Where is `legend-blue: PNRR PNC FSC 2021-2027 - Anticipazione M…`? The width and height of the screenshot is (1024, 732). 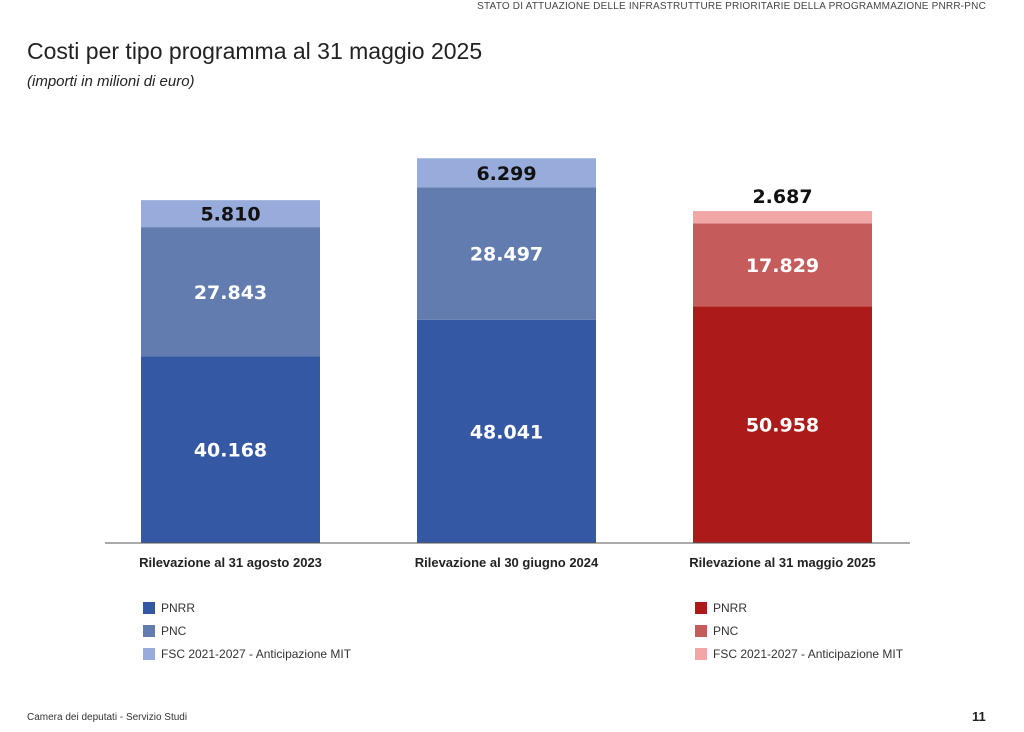 legend-blue: PNRR PNC FSC 2021-2027 - Anticipazione M… is located at coordinates (247, 630).